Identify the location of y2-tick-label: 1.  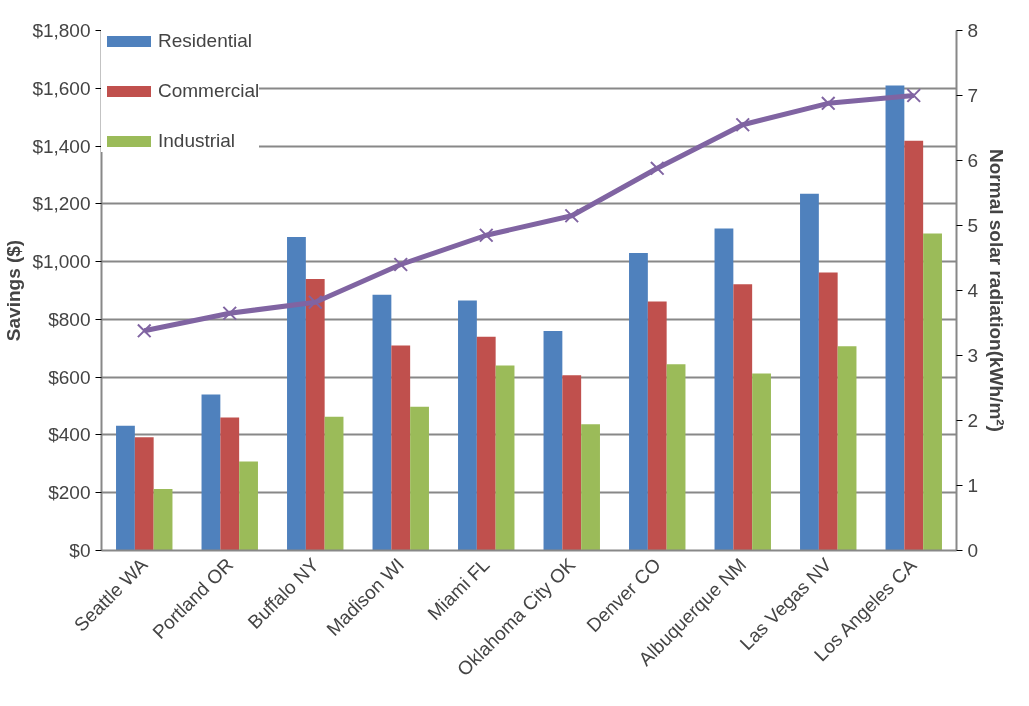
(973, 485).